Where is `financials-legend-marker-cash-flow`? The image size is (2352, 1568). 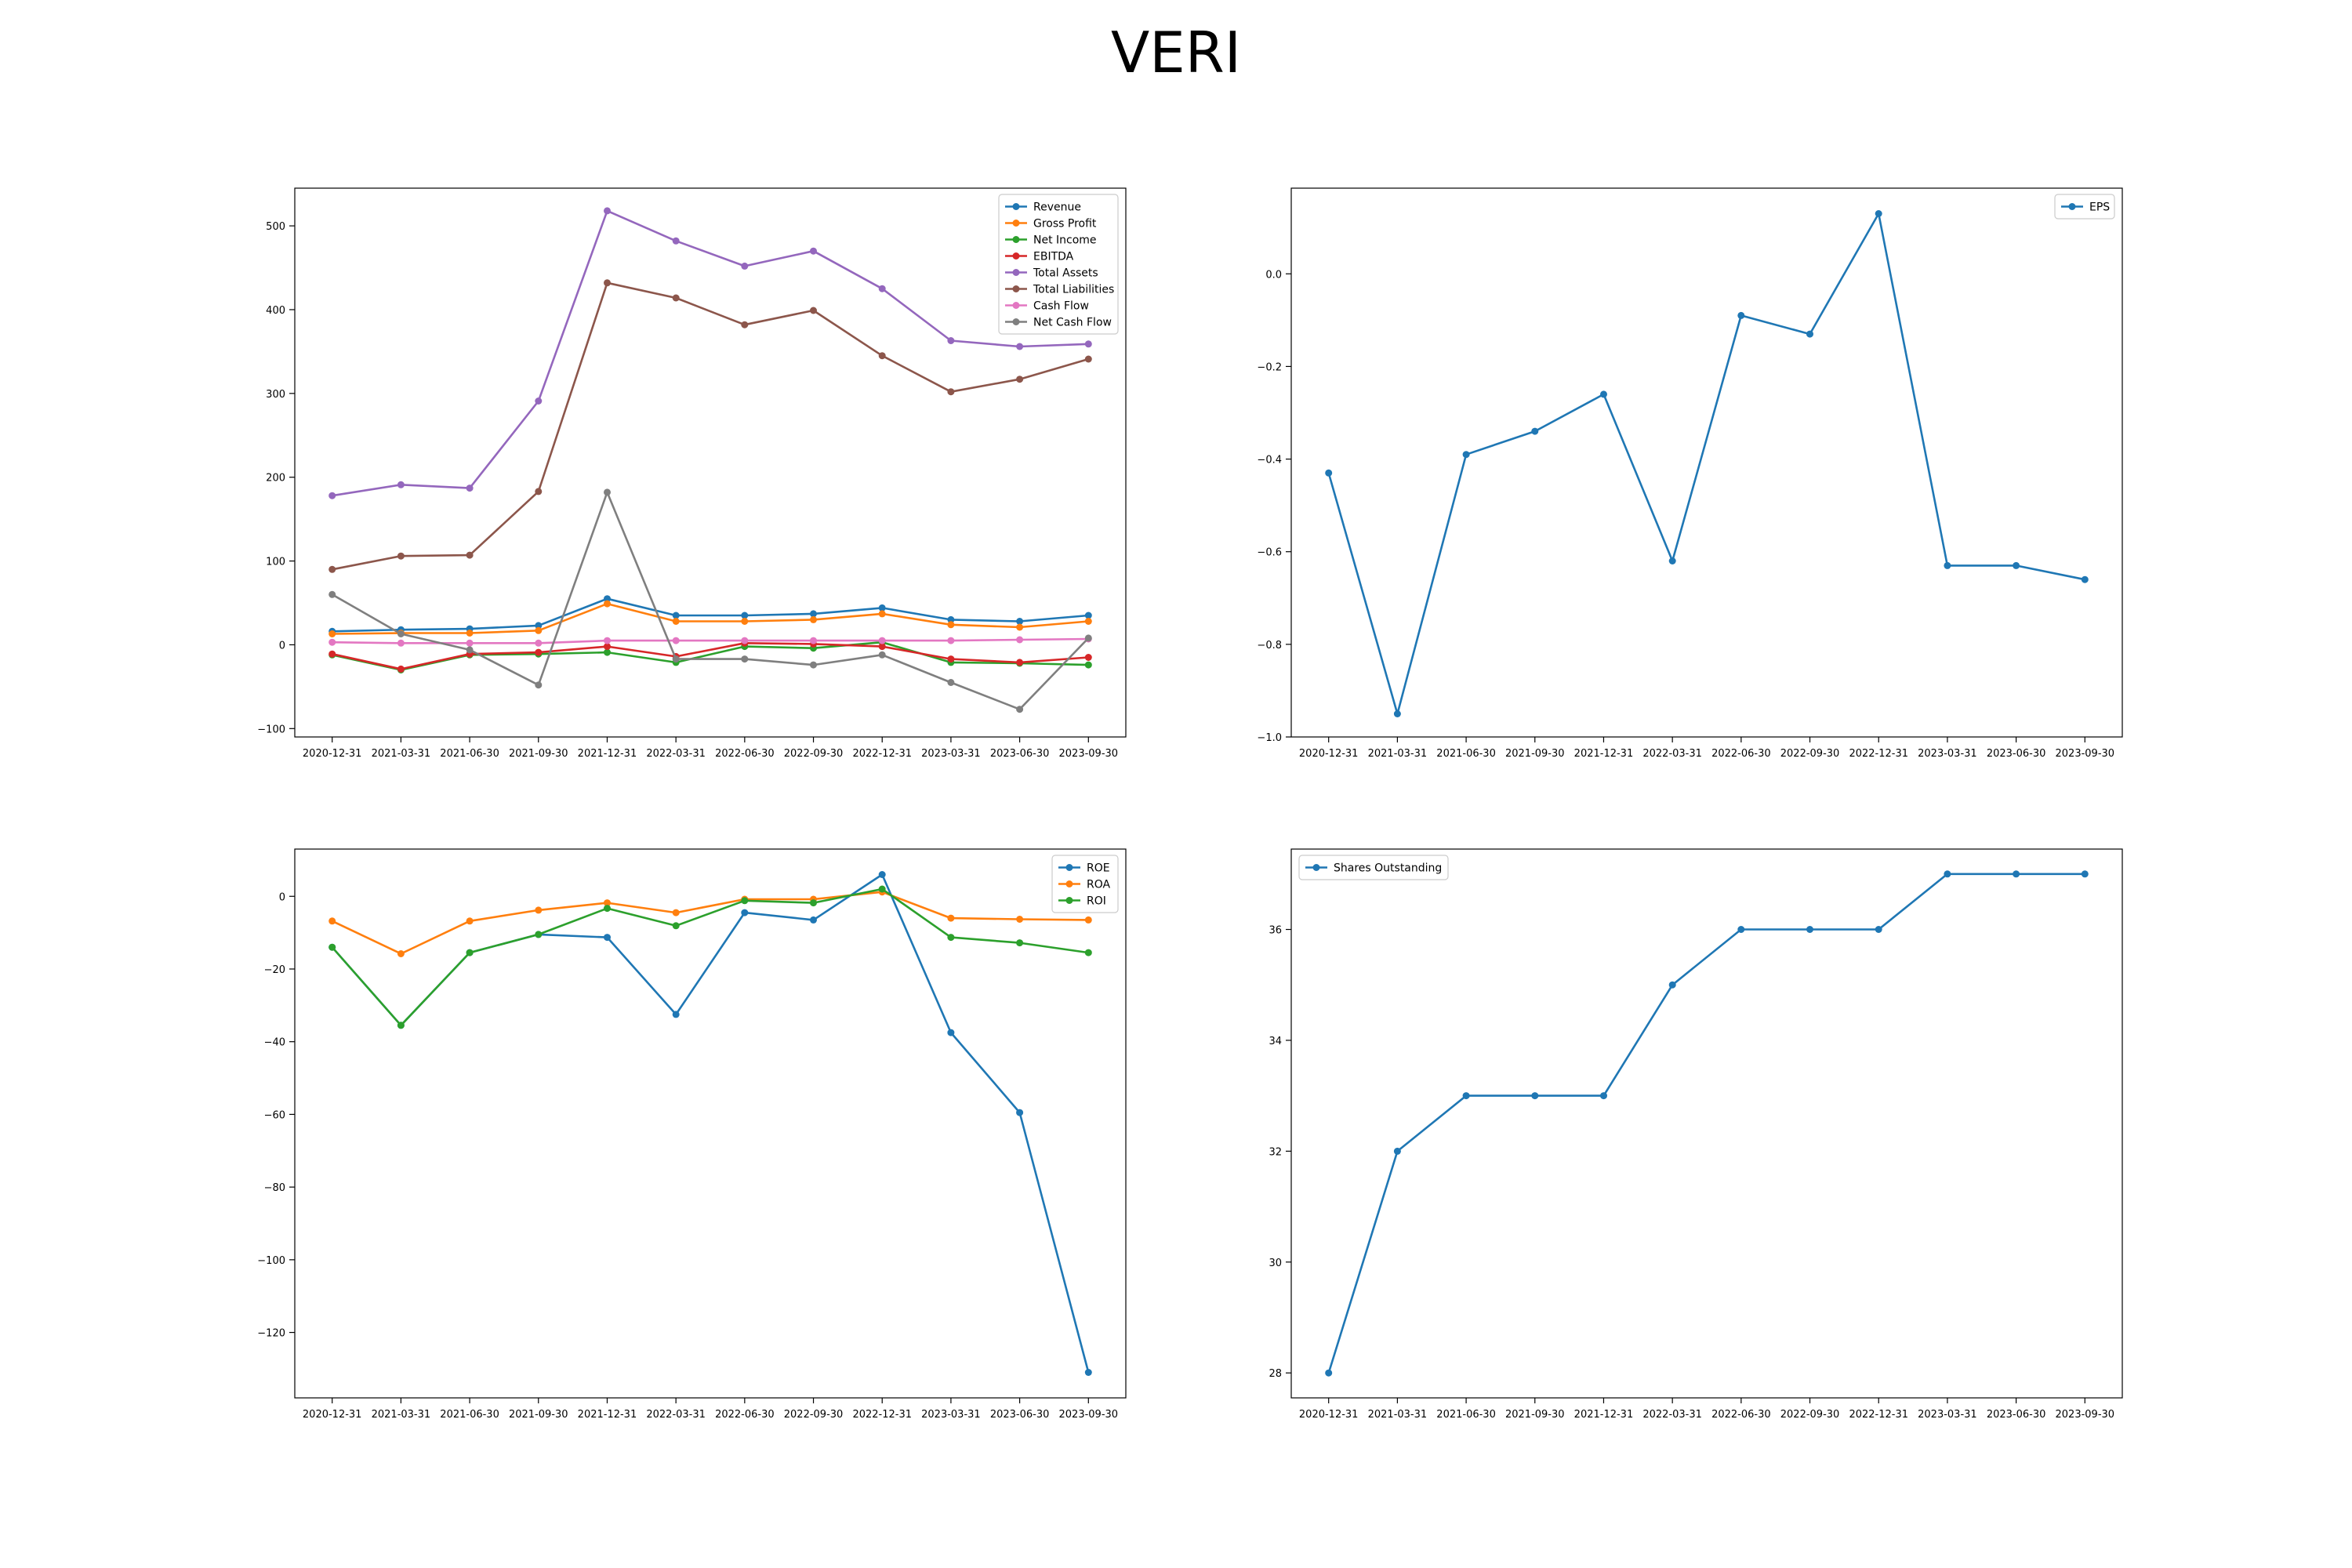
financials-legend-marker-cash-flow is located at coordinates (1016, 305).